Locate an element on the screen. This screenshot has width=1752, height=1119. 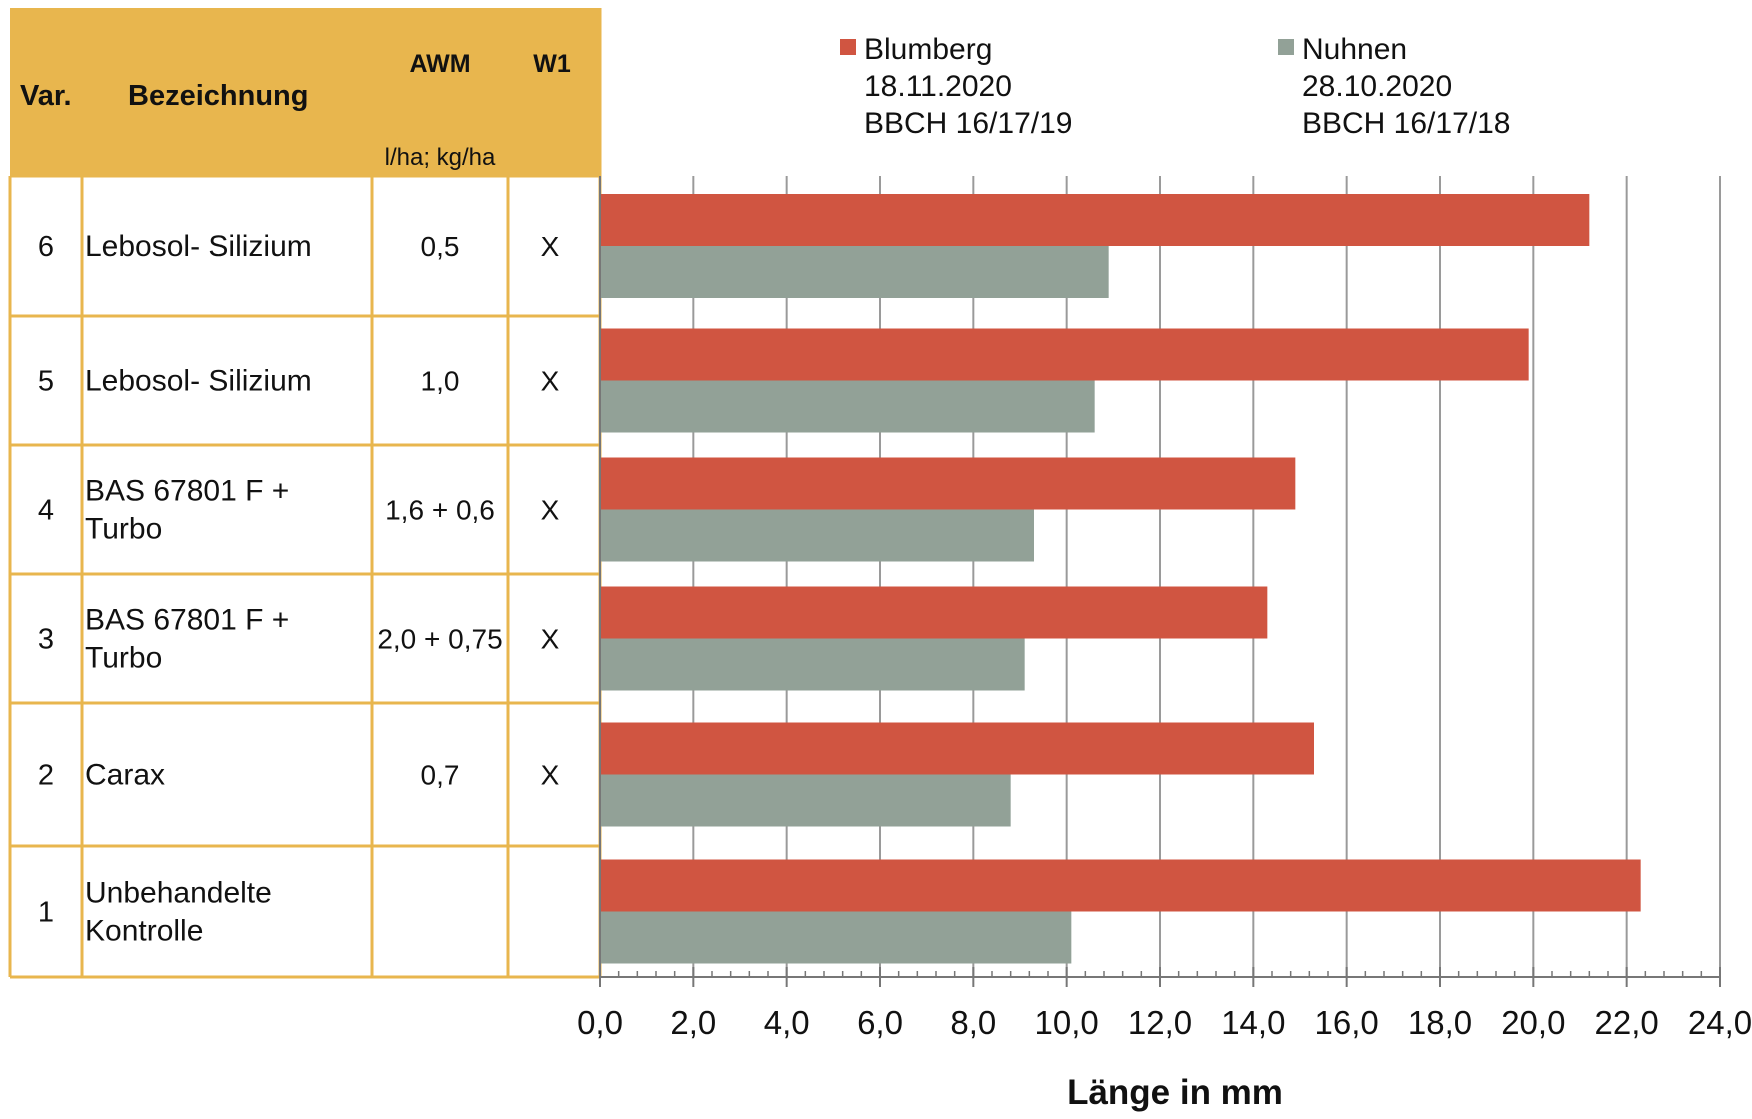
legend-text-nuhnen: Nuhnen is located at coordinates (1354, 49).